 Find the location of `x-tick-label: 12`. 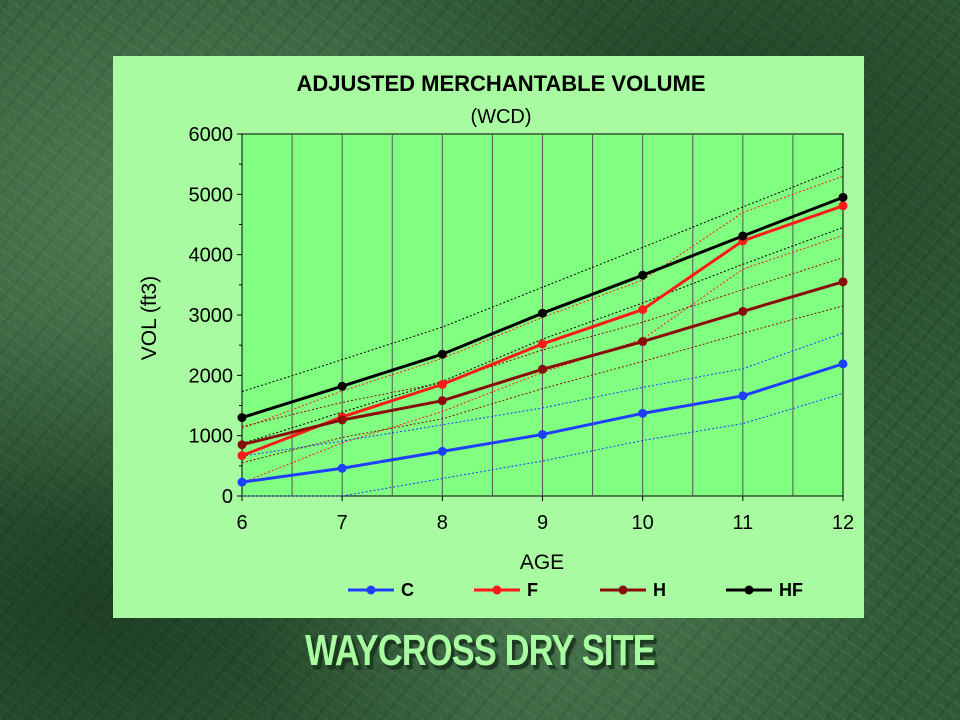

x-tick-label: 12 is located at coordinates (843, 523).